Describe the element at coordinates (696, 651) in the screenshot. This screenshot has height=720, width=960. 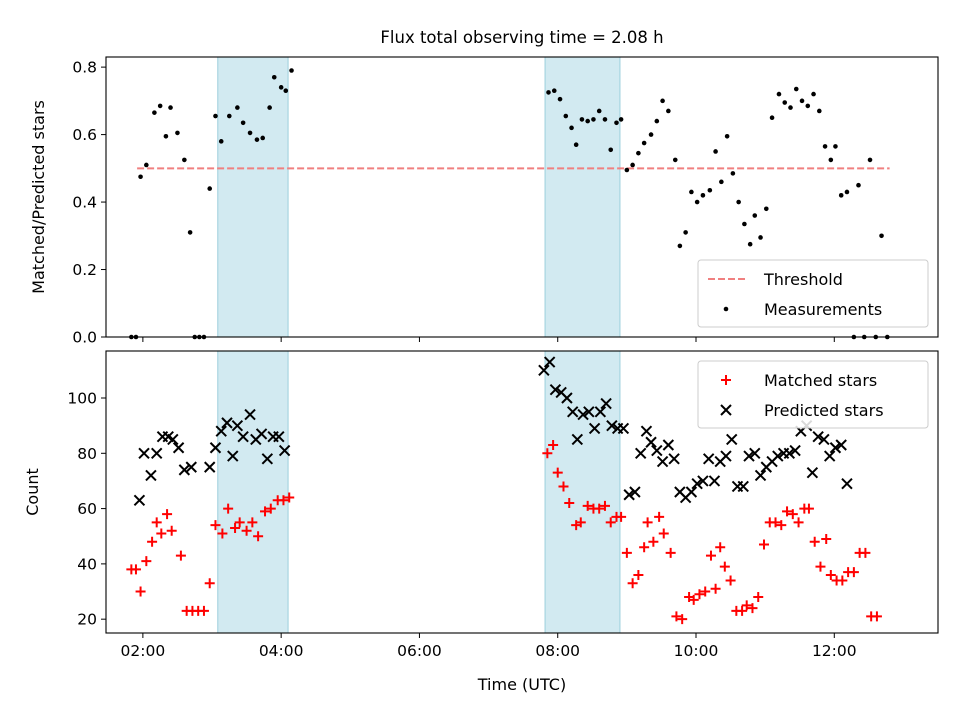
I see `x-tick-label: 10:00` at that location.